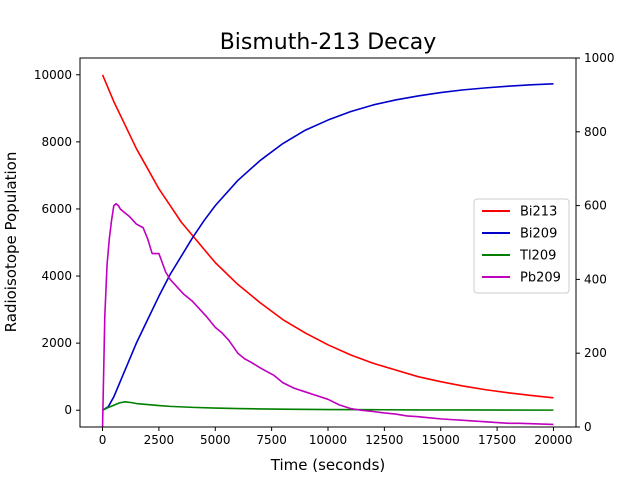  I want to click on y-axis-left: 0 2000 4000 6000 8000 10000, so click(57, 242).